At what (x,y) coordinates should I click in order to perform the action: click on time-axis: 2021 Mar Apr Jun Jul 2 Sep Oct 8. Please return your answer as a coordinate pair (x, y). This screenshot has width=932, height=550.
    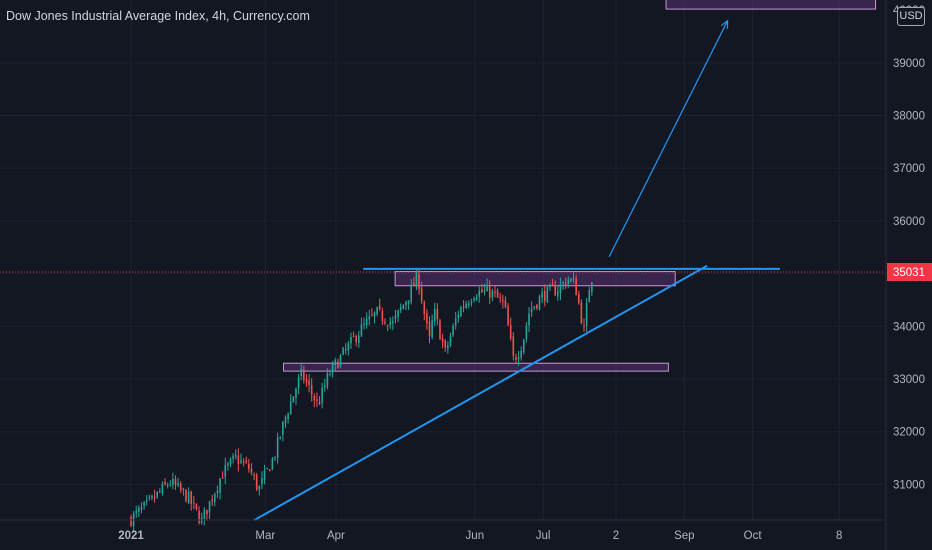
    Looking at the image, I should click on (480, 536).